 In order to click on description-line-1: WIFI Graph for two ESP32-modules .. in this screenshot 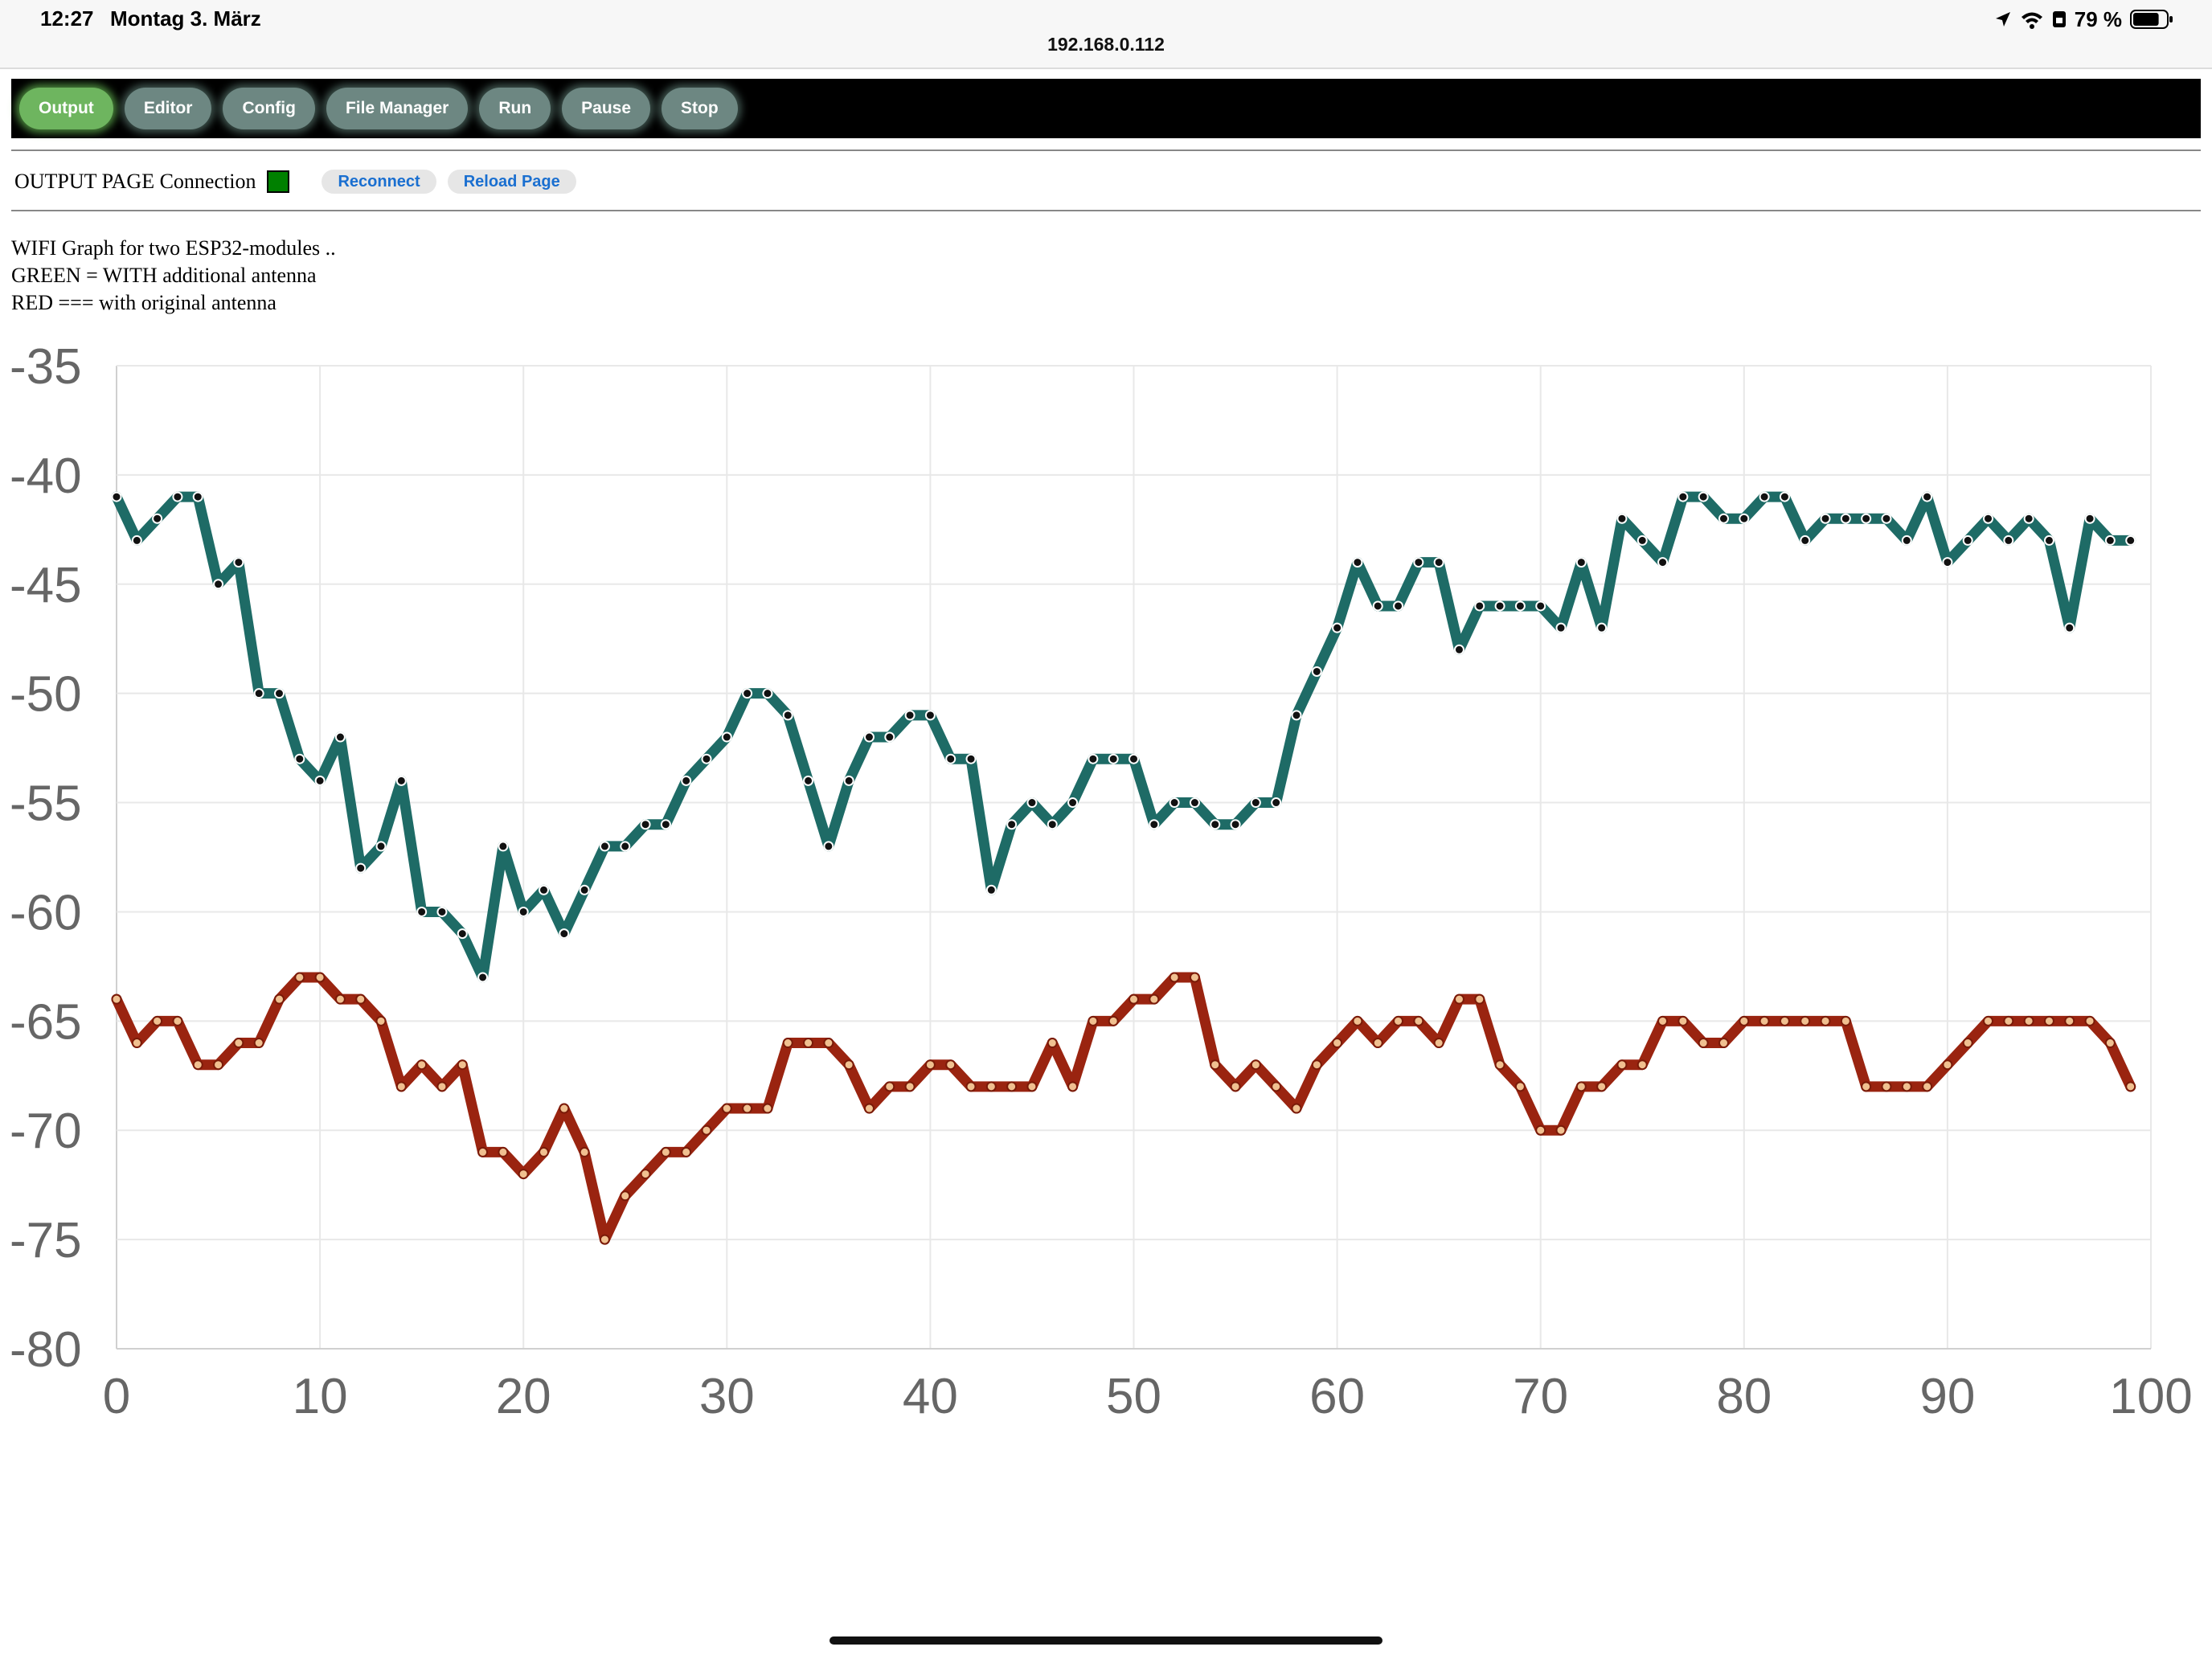, I will do `click(173, 248)`.